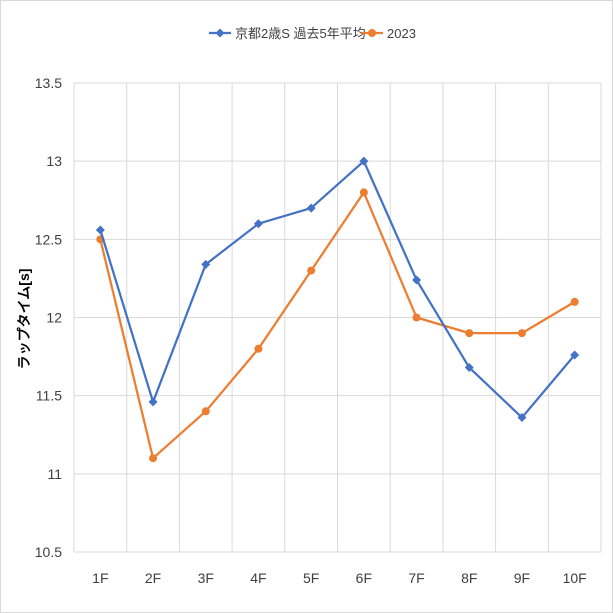 The width and height of the screenshot is (613, 613). I want to click on x-tick-label: 6F, so click(364, 578).